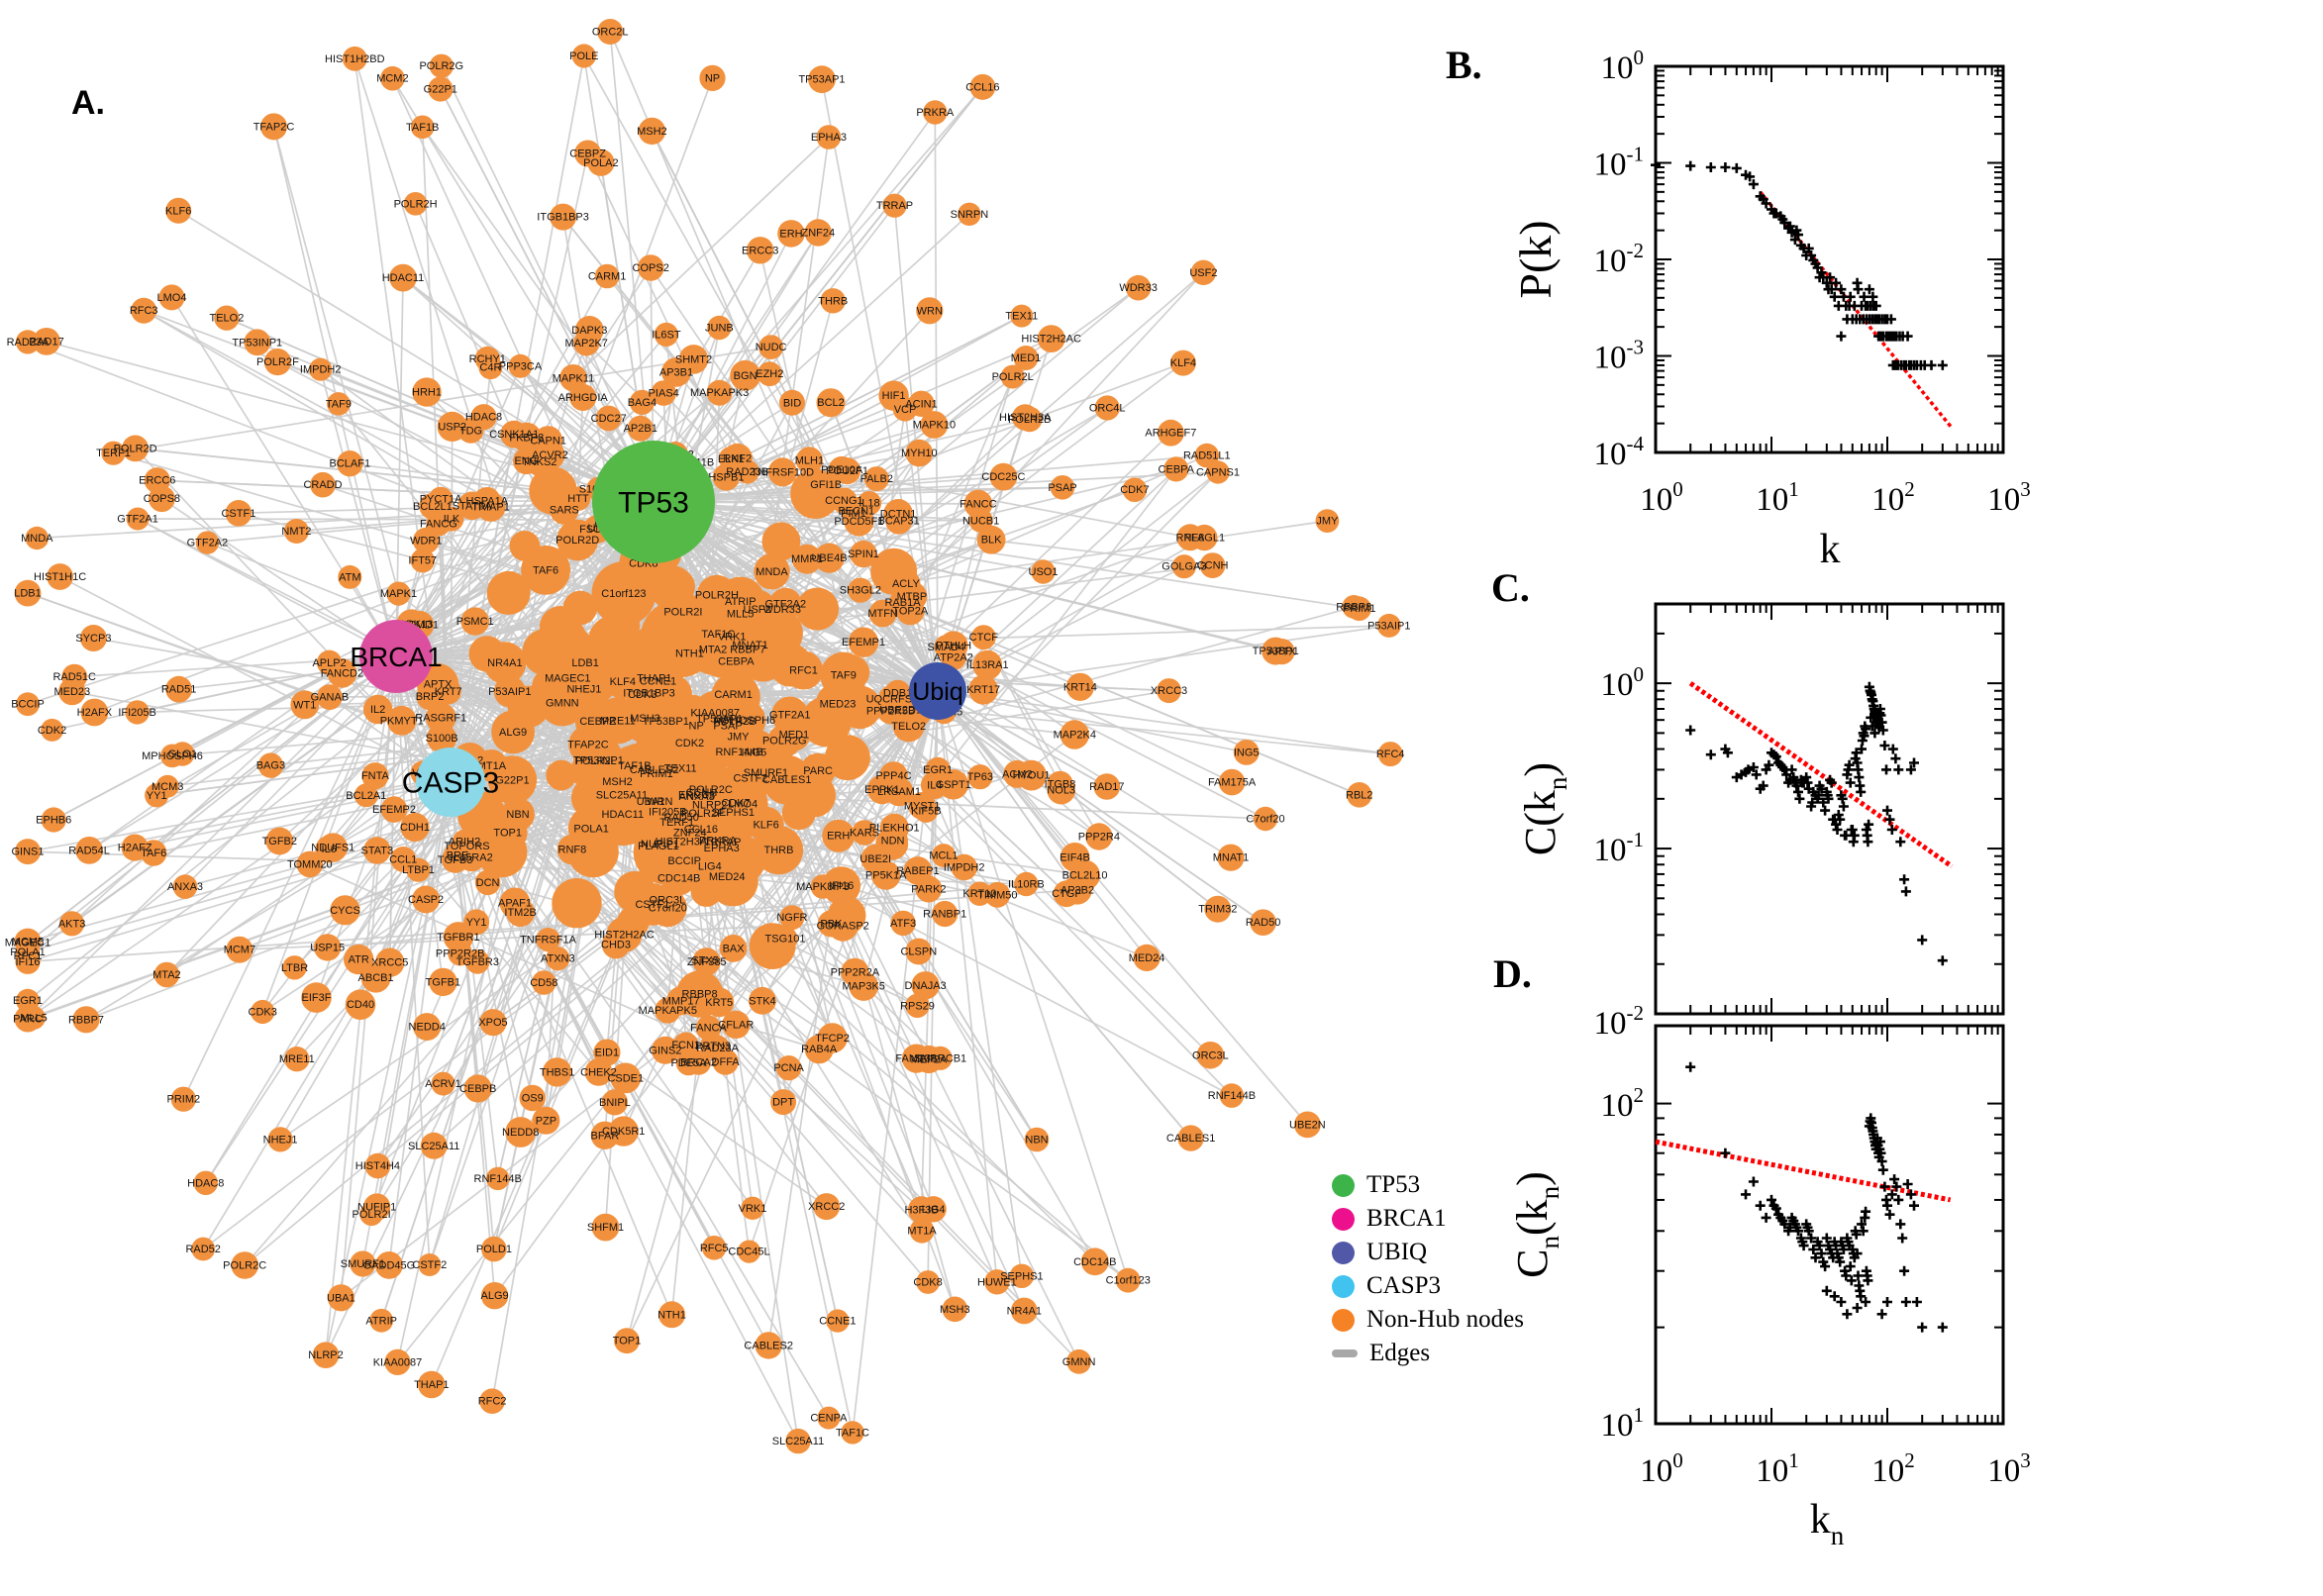 This screenshot has width=2323, height=1596. Describe the element at coordinates (717, 595) in the screenshot. I see `network-node-label: POLR2H` at that location.